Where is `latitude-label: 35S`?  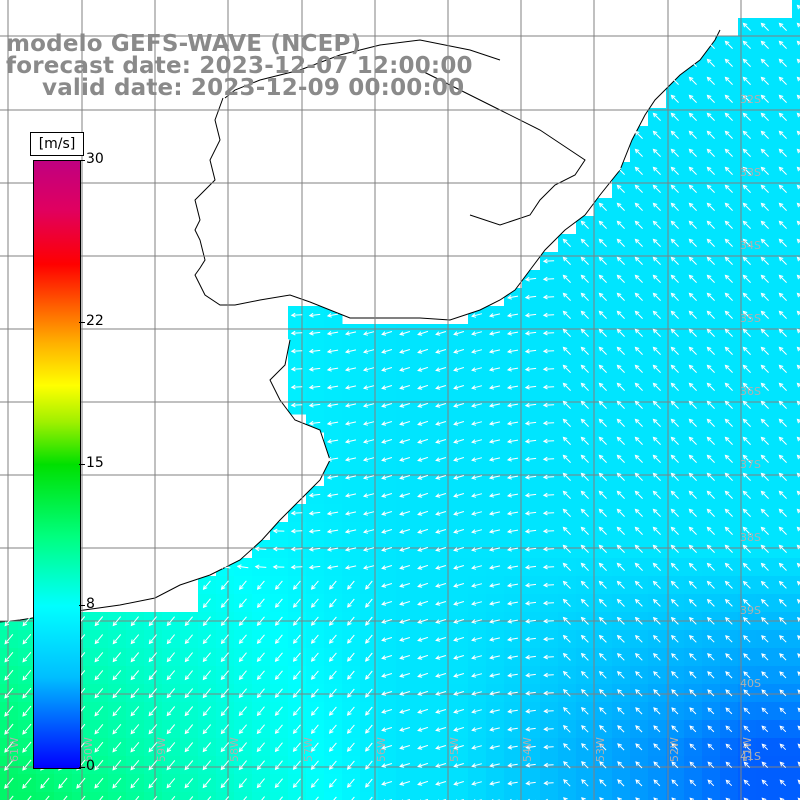 latitude-label: 35S is located at coordinates (750, 318).